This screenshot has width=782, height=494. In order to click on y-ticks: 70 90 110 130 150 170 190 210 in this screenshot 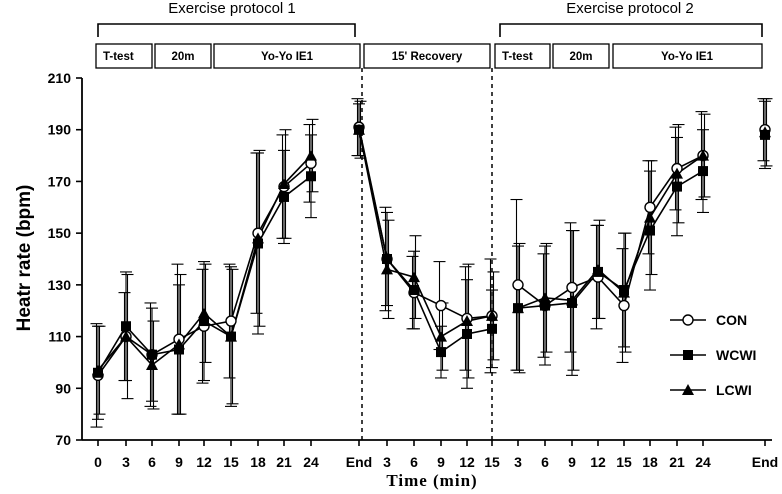, I will do `click(65, 259)`.